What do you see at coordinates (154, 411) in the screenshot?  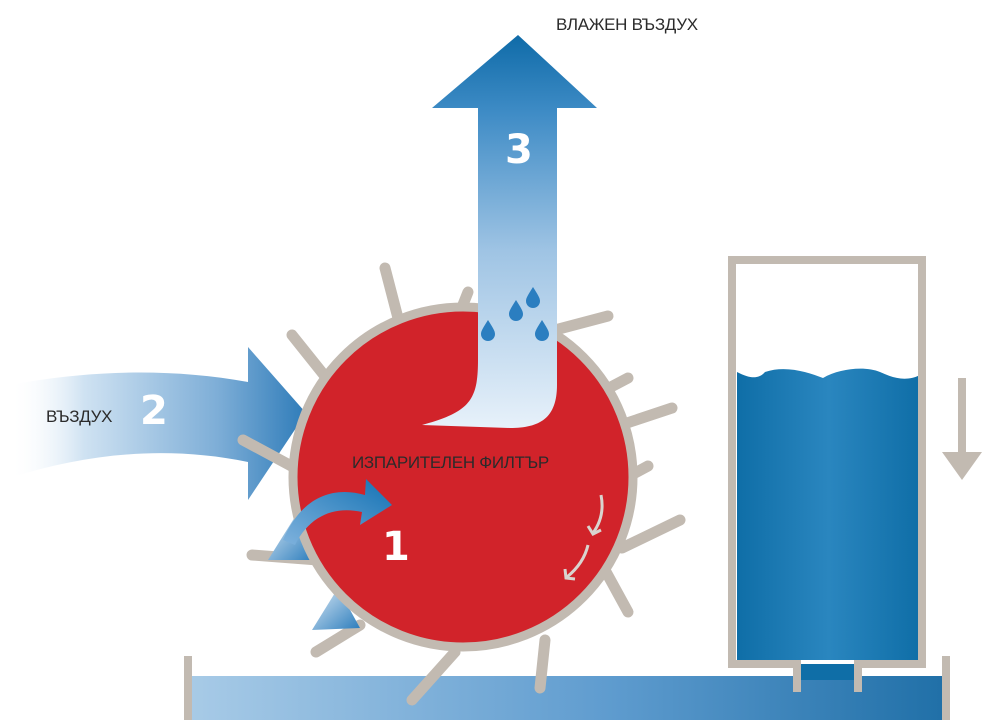 I see `step-number-2: 2` at bounding box center [154, 411].